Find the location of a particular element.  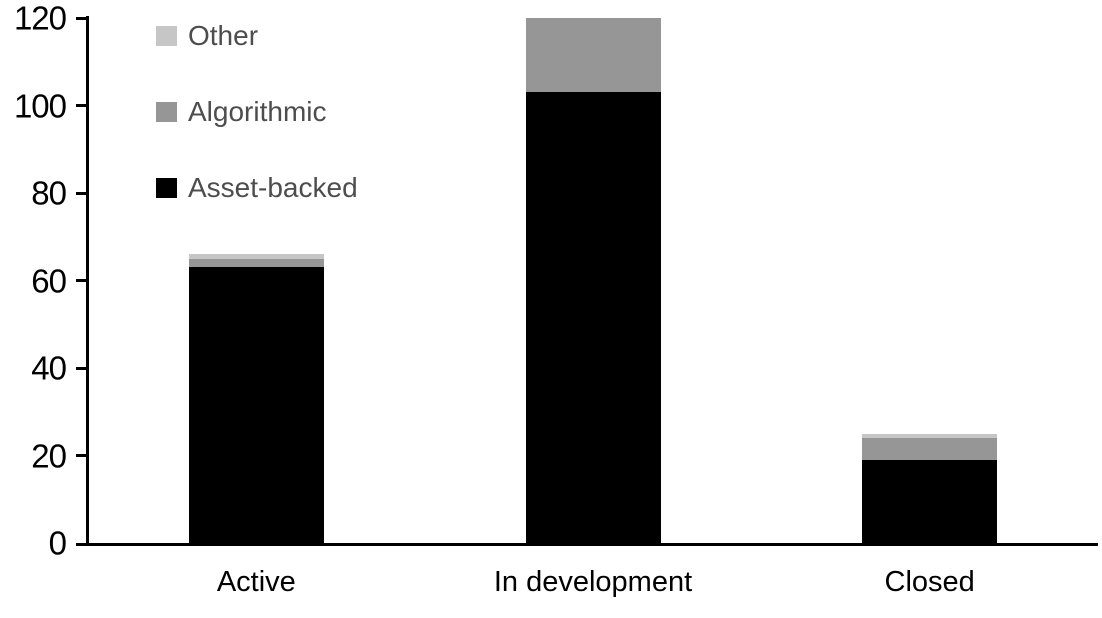

x-axis-line is located at coordinates (587, 544).